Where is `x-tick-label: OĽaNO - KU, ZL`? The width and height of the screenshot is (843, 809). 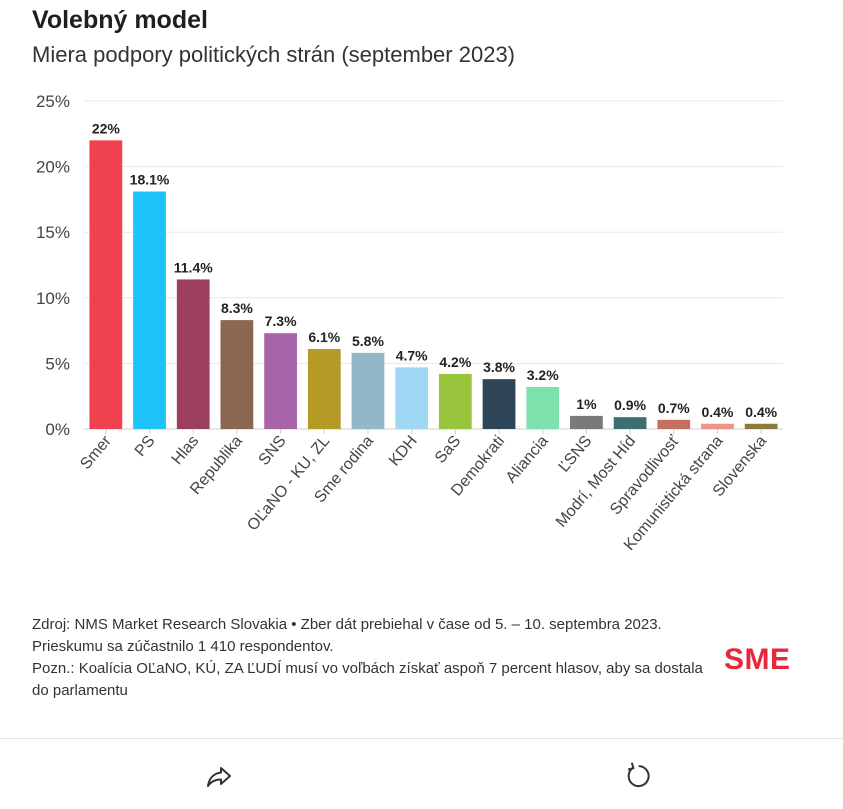 x-tick-label: OĽaNO - KU, ZL is located at coordinates (288, 484).